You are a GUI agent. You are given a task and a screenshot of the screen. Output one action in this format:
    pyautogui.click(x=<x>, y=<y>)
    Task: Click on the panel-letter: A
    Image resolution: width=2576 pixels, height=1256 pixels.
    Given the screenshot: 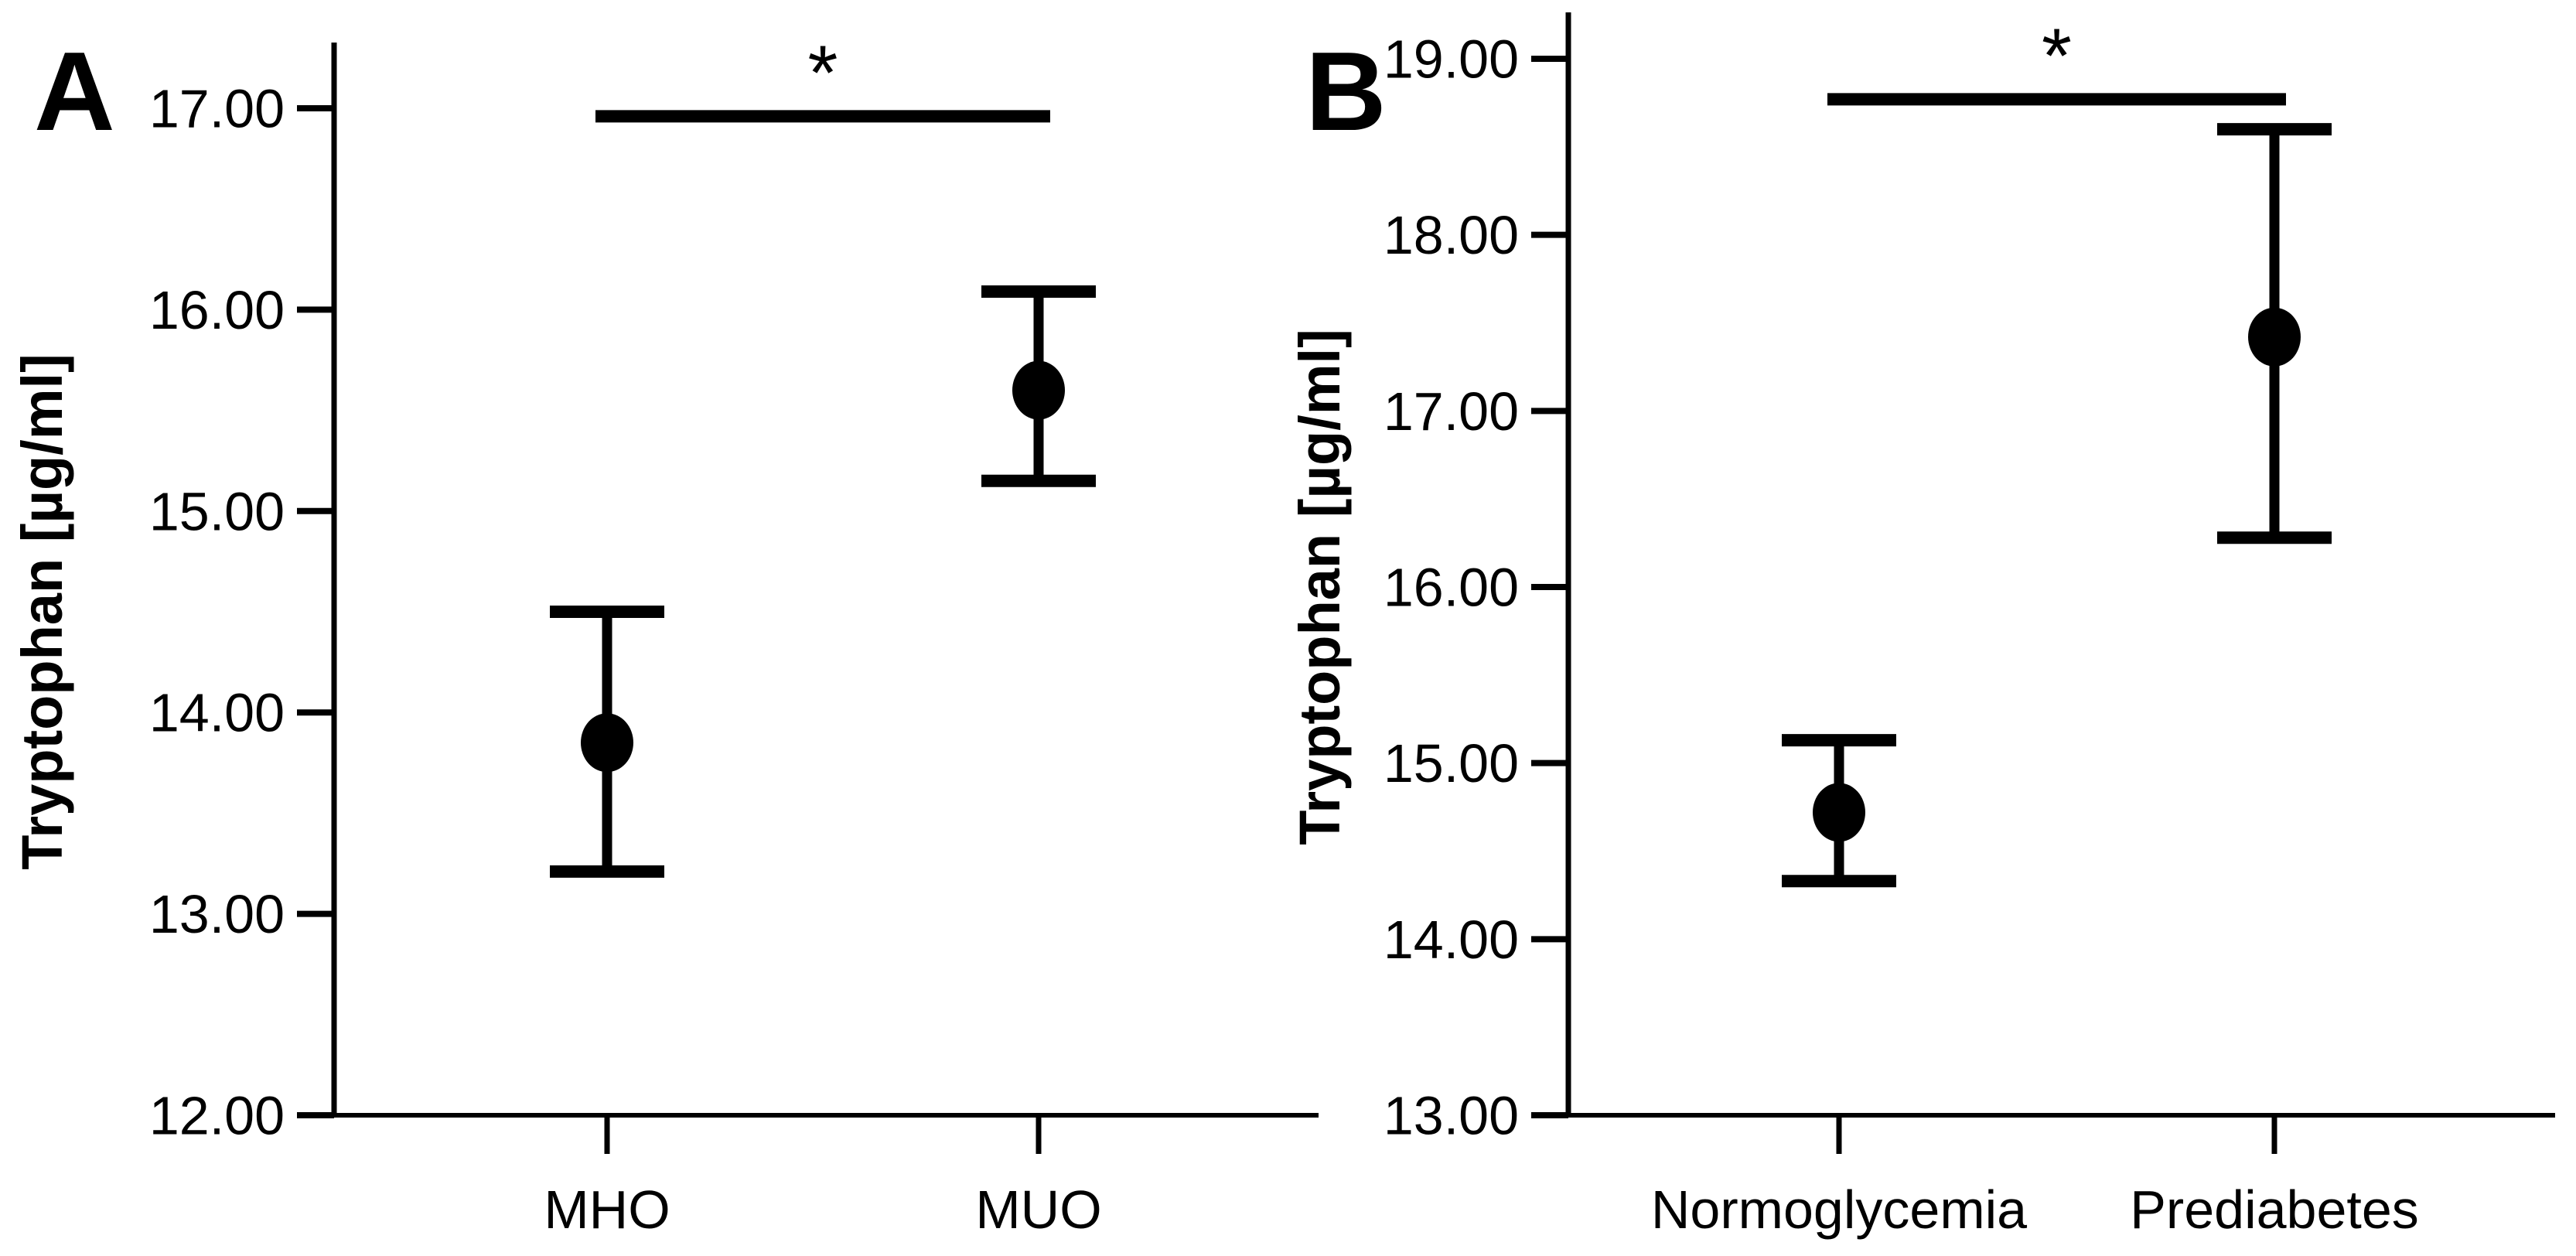 What is the action you would take?
    pyautogui.click(x=74, y=91)
    